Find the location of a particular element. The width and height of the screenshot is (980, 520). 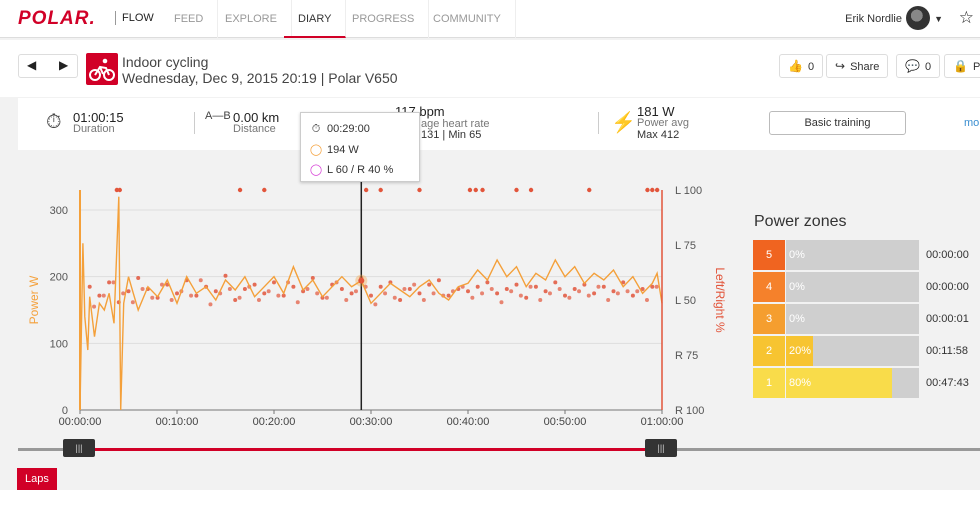

next-arrow-icon: ▶ is located at coordinates (64, 65).